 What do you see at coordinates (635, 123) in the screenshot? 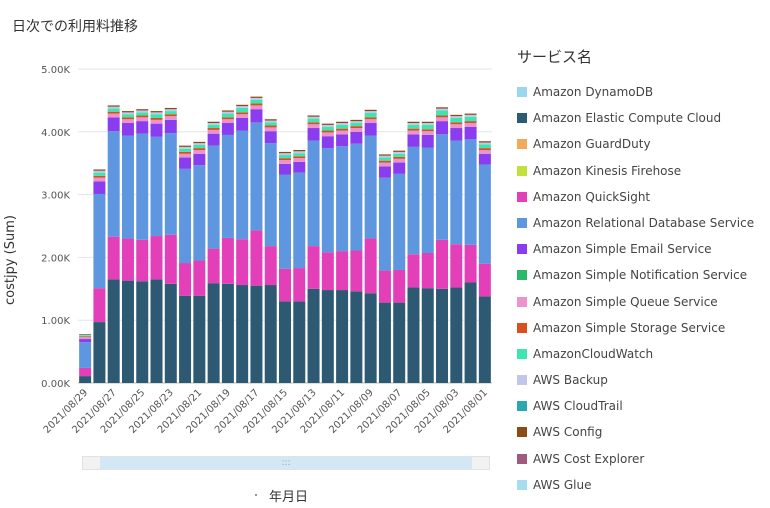
I see `legend-item: Amazon Elastic Compute Cloud` at bounding box center [635, 123].